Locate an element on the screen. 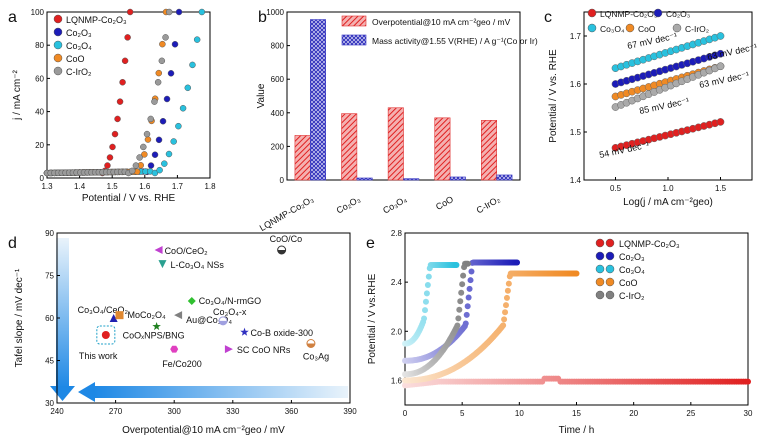 Image resolution: width=764 pixels, height=441 pixels. y-tick-label: 2.4 is located at coordinates (397, 282).